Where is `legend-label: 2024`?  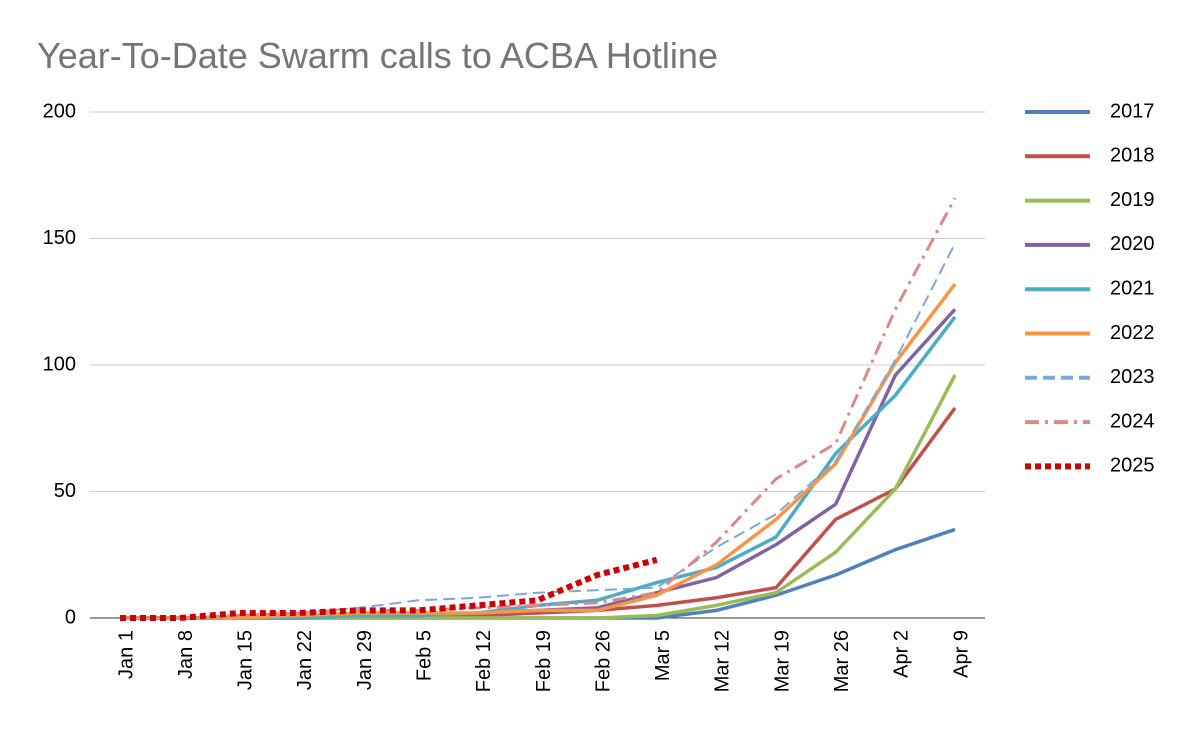 legend-label: 2024 is located at coordinates (1132, 421).